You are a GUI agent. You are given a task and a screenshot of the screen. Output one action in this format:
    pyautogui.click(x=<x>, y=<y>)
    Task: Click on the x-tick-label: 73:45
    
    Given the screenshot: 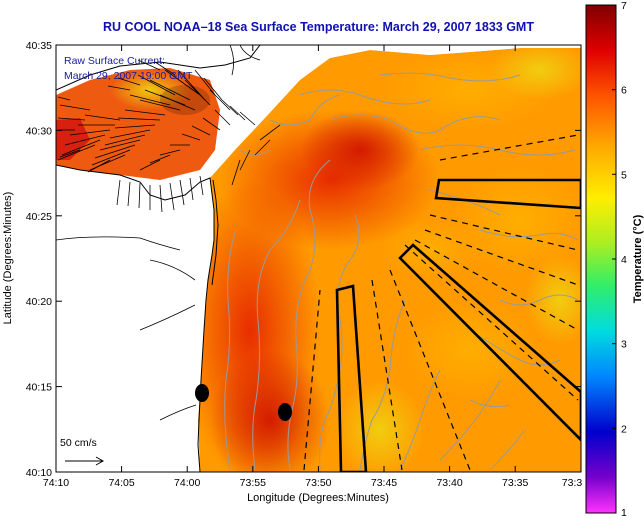 What is the action you would take?
    pyautogui.click(x=384, y=483)
    